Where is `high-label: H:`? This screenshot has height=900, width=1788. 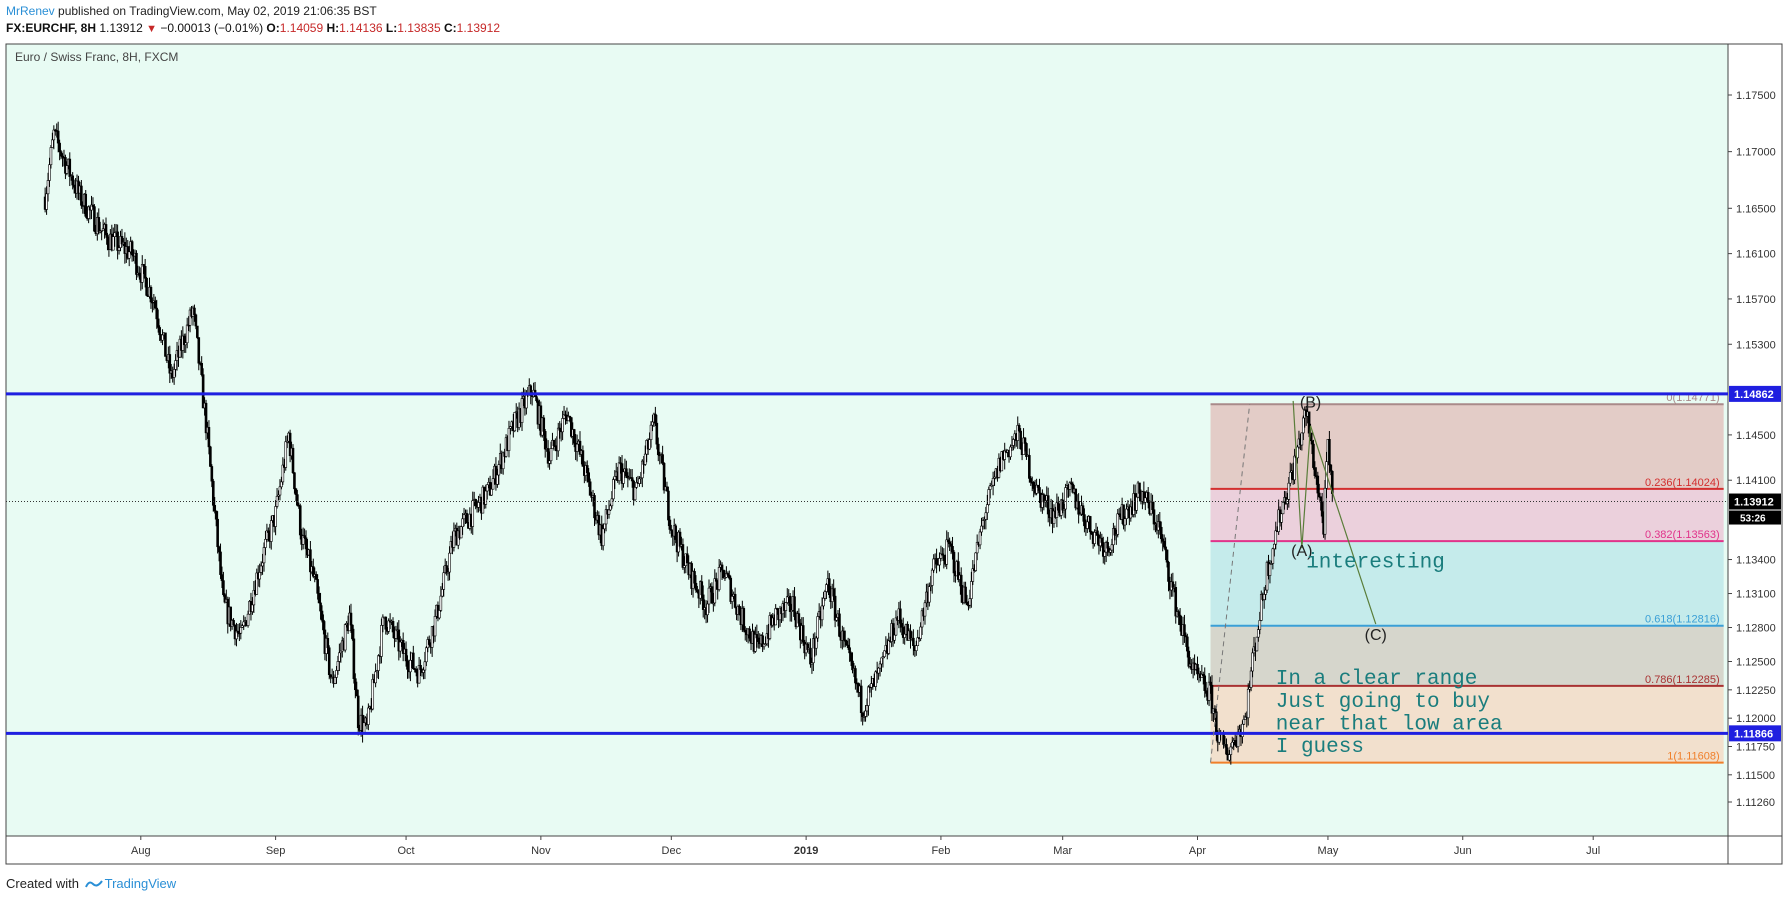
high-label: H: is located at coordinates (333, 28).